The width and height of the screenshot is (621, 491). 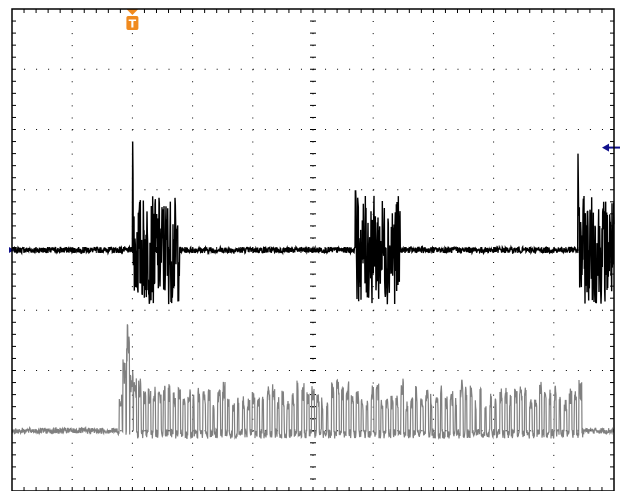 I want to click on trigger-badge, so click(x=132, y=23).